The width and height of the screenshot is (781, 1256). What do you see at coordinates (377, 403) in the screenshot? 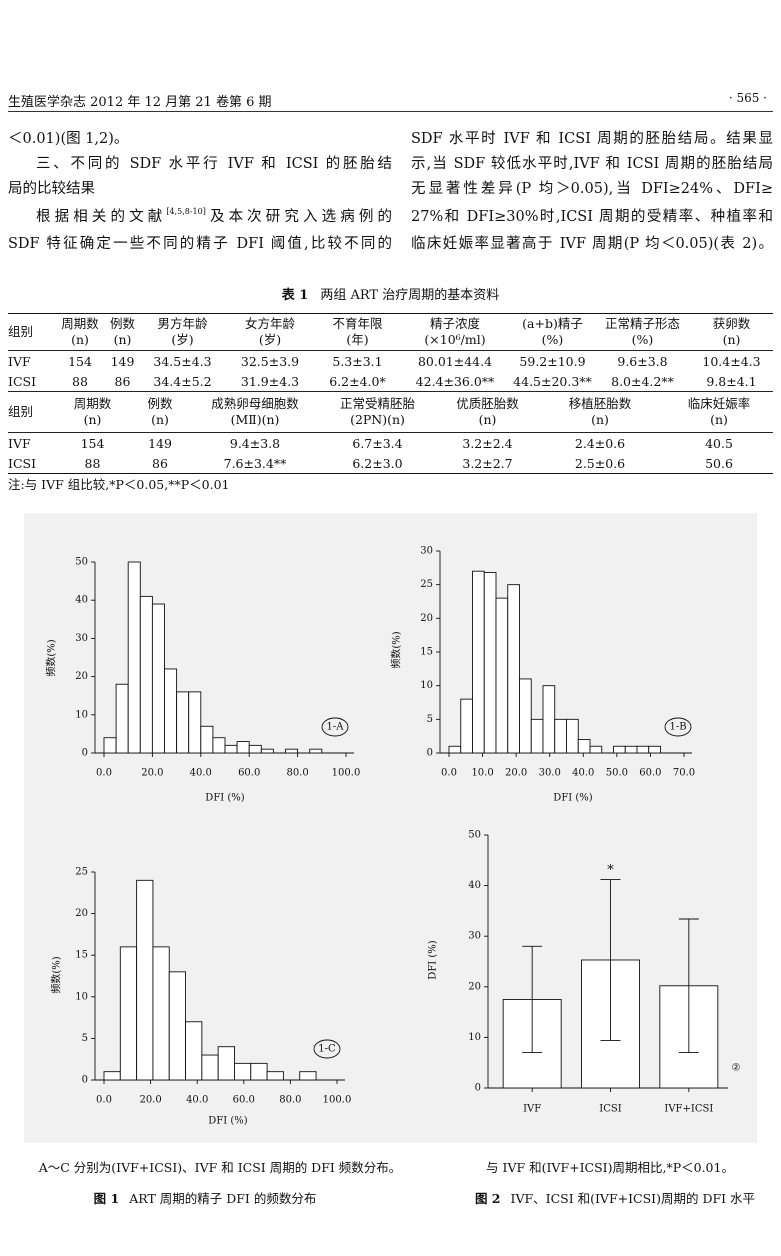
I see `header-line: 正常受精胚胎` at bounding box center [377, 403].